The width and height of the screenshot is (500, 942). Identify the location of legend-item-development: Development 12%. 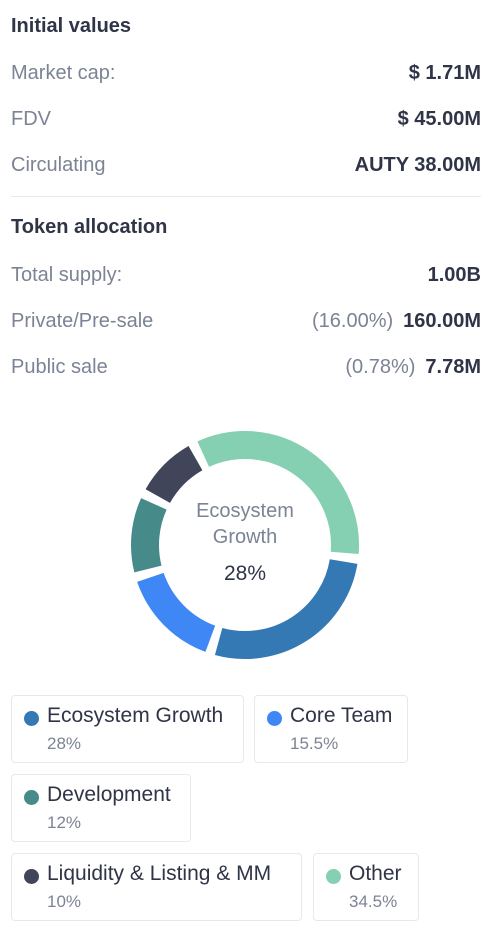
(101, 808).